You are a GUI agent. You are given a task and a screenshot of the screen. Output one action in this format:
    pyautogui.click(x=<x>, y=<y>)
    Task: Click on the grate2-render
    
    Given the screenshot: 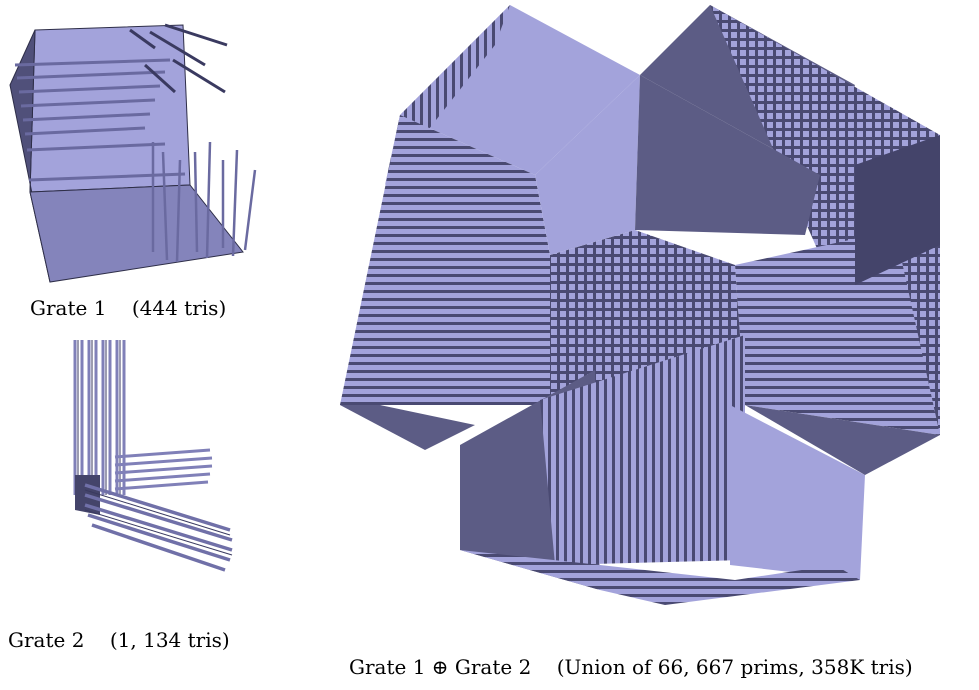 What is the action you would take?
    pyautogui.click(x=160, y=460)
    